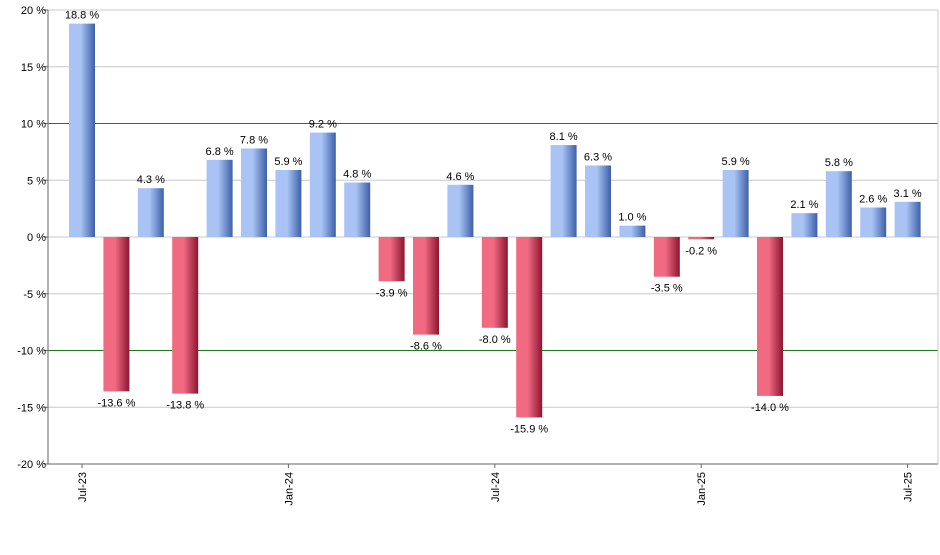 This screenshot has width=940, height=555. Describe the element at coordinates (33, 125) in the screenshot. I see `y-tick-label: 10 %` at that location.